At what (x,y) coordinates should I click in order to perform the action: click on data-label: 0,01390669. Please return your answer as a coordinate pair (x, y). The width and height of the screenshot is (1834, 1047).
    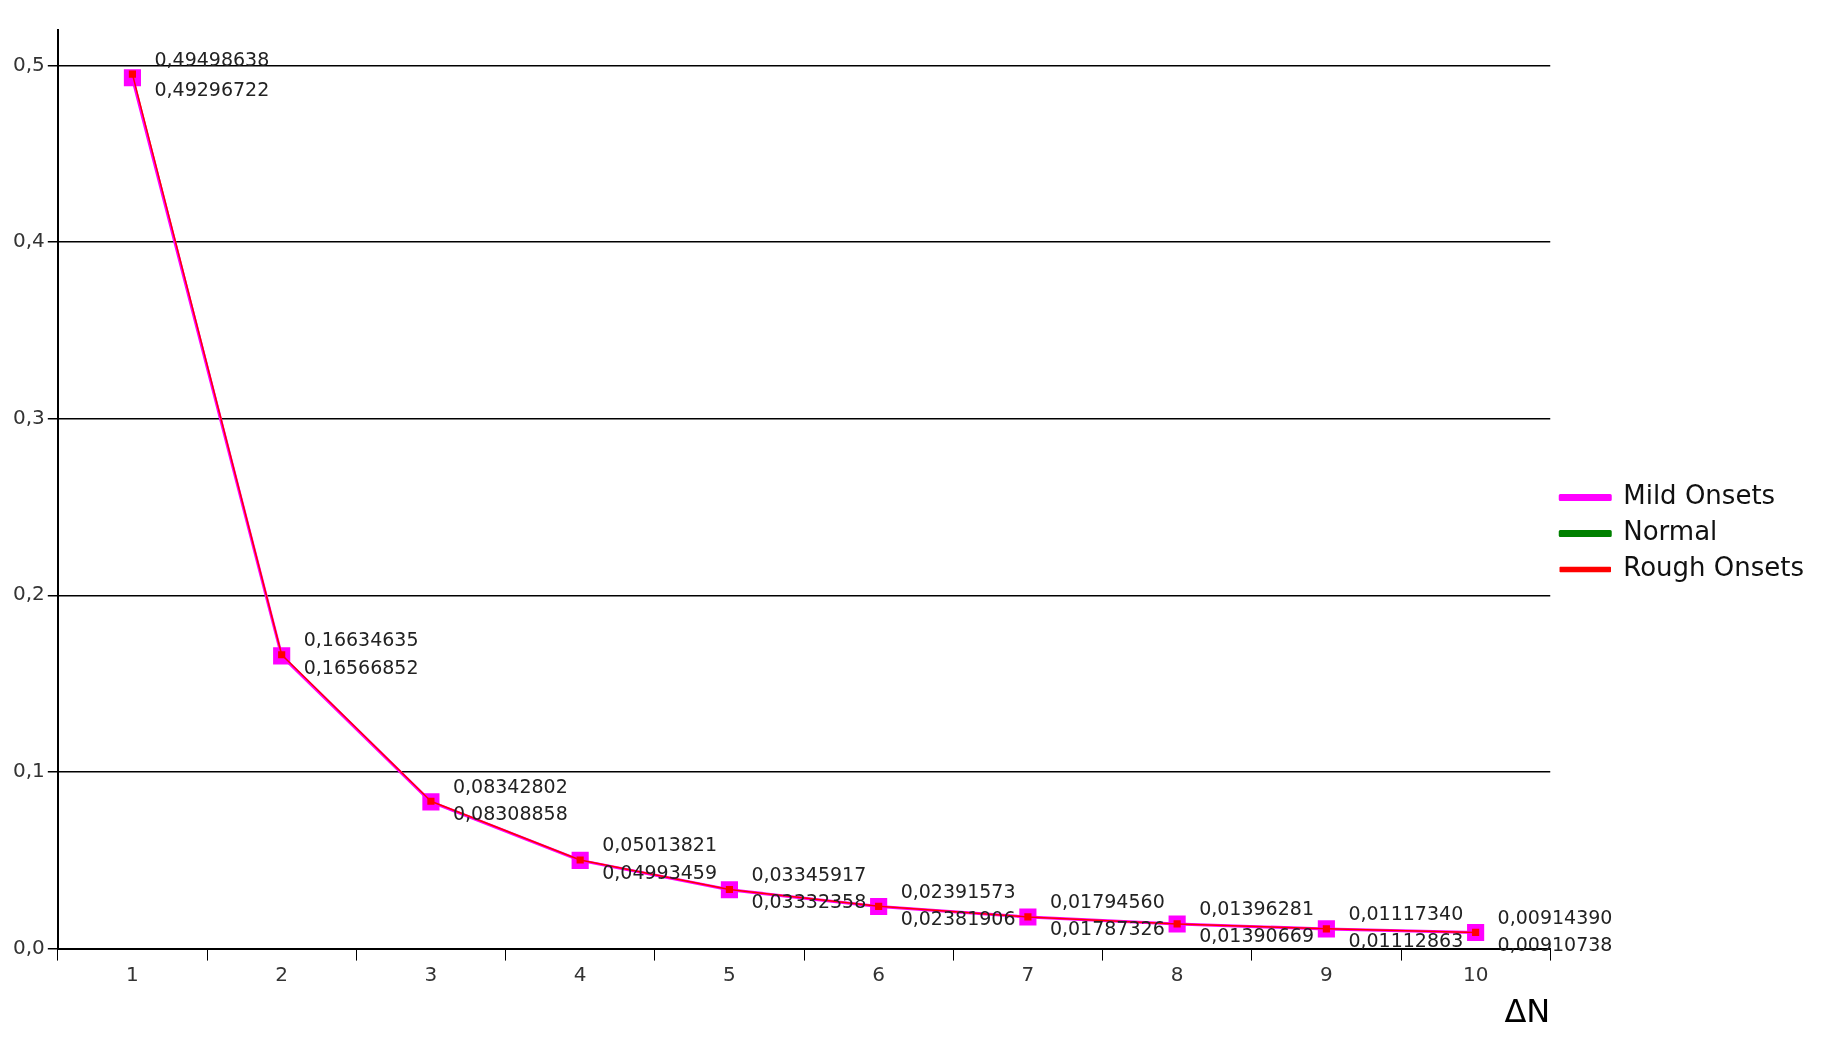
    Looking at the image, I should click on (1256, 935).